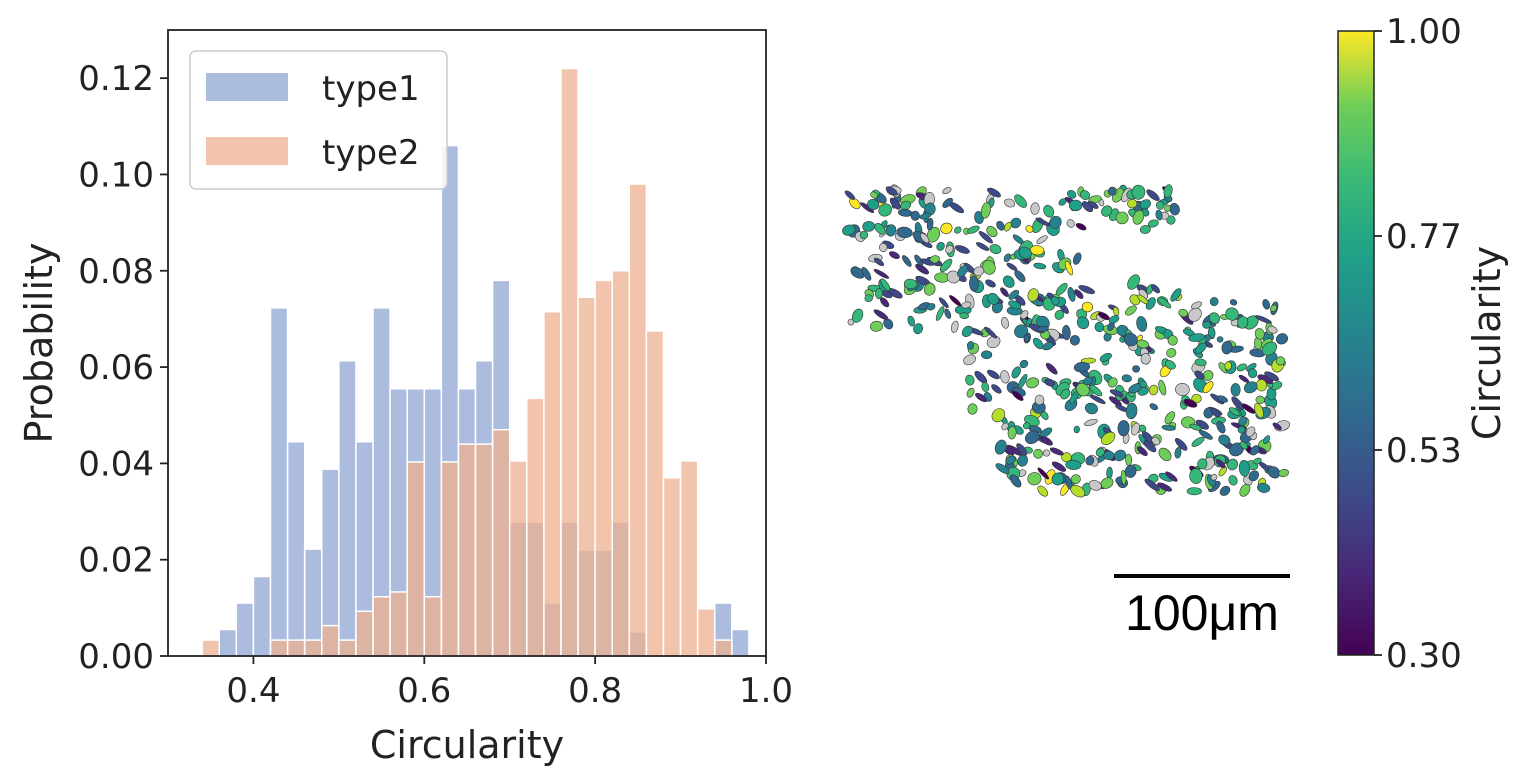  Describe the element at coordinates (371, 153) in the screenshot. I see `legend-label-type2: type2` at that location.